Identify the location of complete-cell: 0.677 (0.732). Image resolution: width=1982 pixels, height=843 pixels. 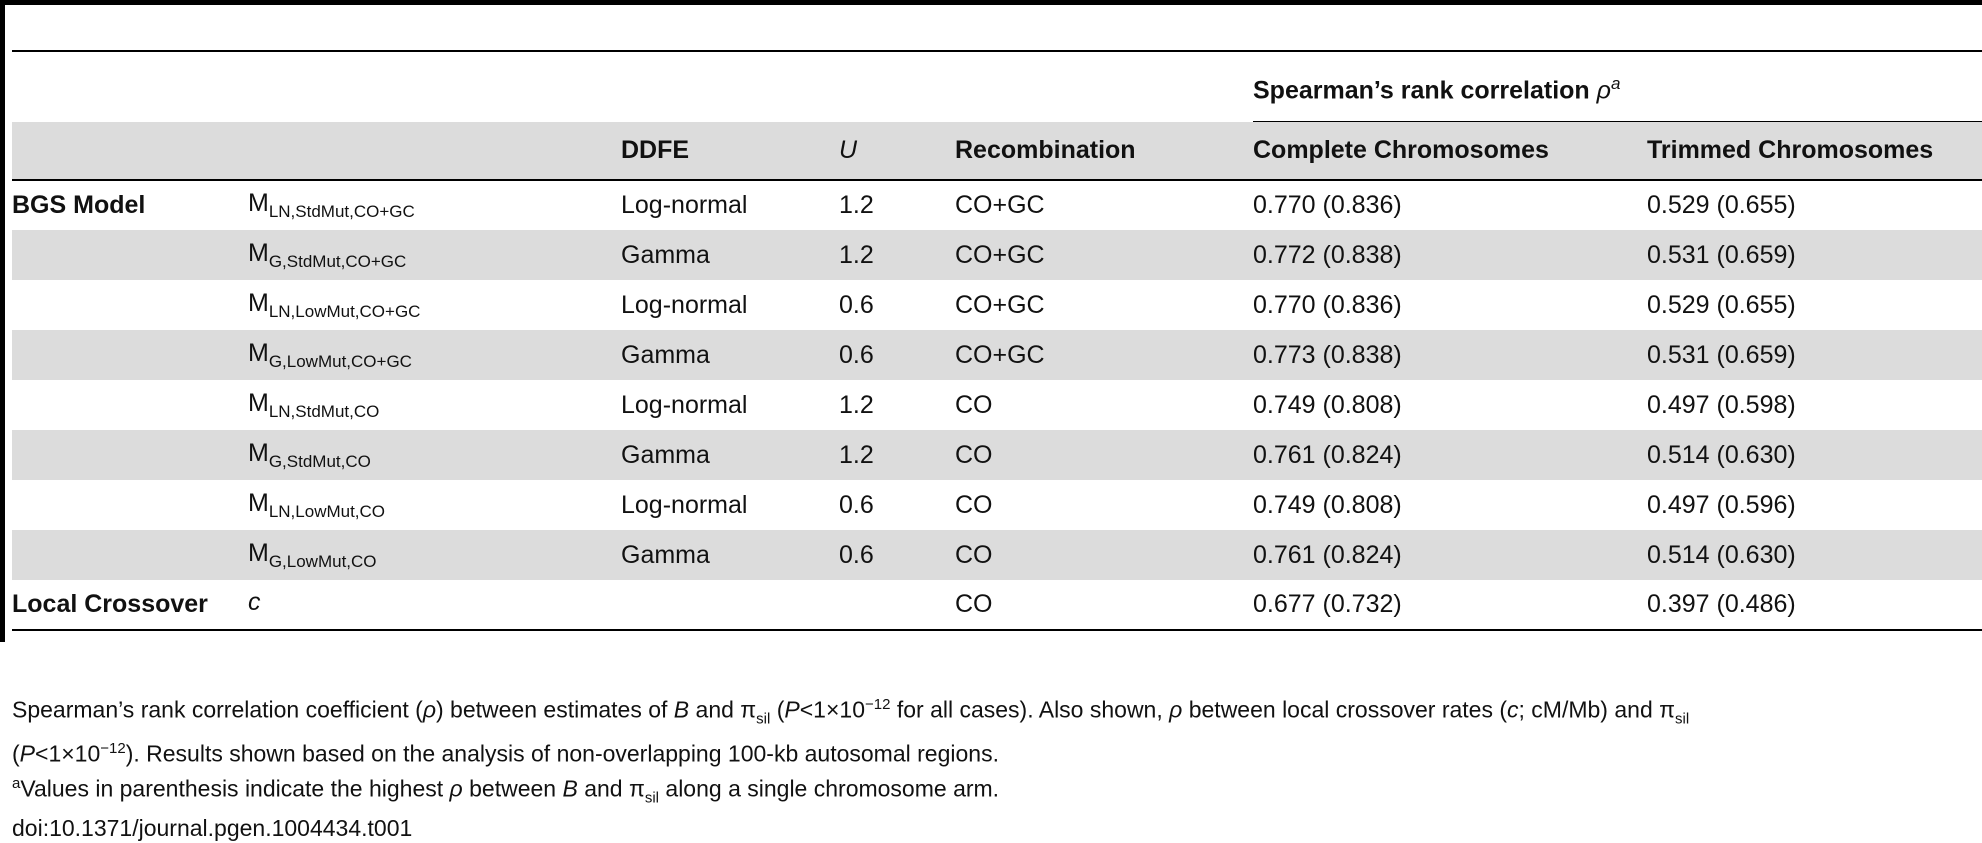
(1327, 604).